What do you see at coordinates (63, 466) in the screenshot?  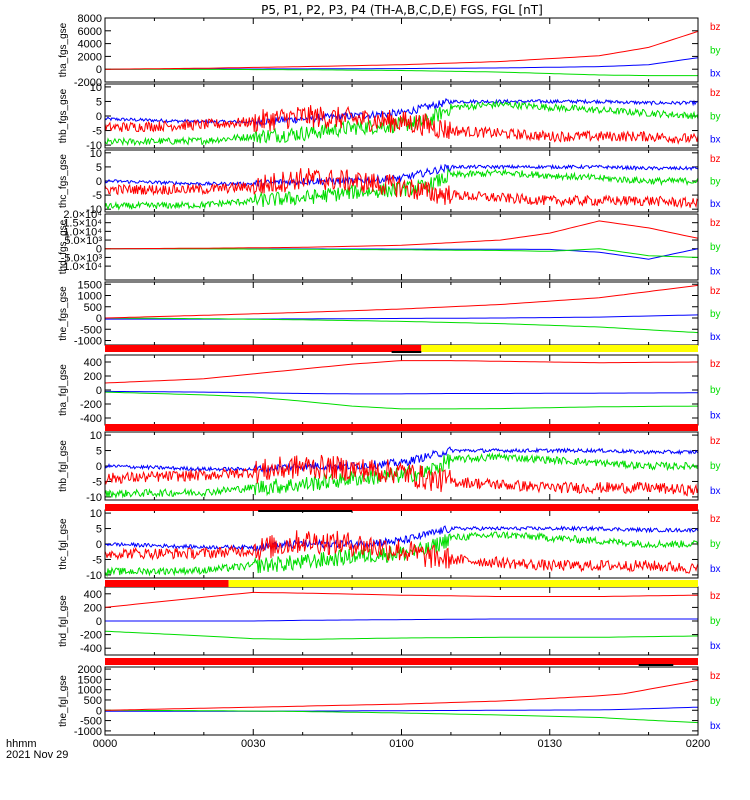 I see `y-axis-label: thb_fgl_gse` at bounding box center [63, 466].